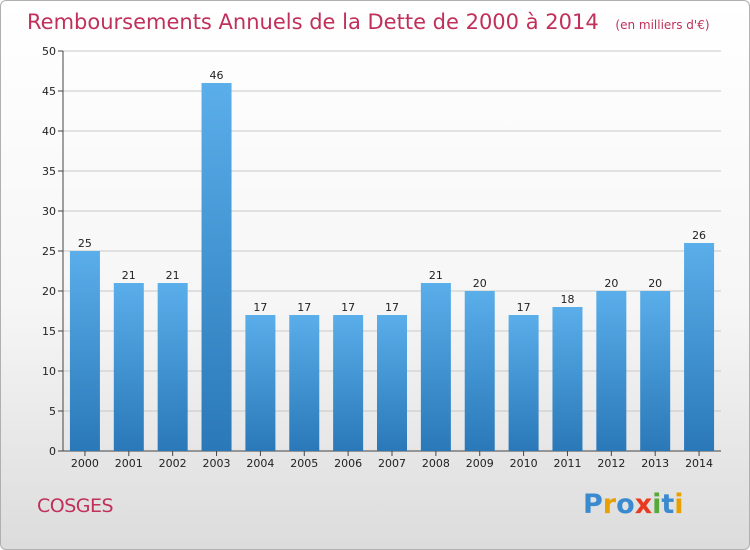 The height and width of the screenshot is (550, 750). What do you see at coordinates (524, 463) in the screenshot?
I see `x-tick-label: 2010` at bounding box center [524, 463].